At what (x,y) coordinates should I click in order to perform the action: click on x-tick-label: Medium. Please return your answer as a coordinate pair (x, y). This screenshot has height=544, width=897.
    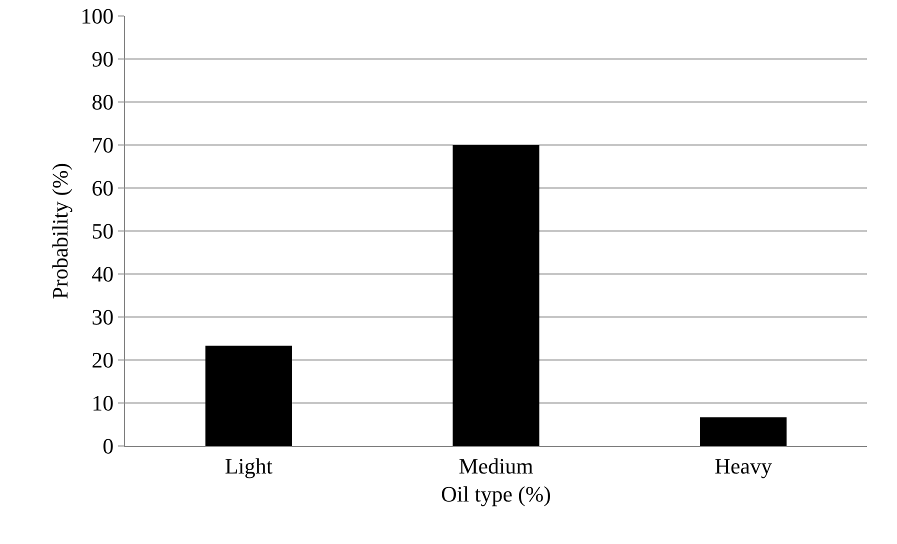
    Looking at the image, I should click on (496, 465).